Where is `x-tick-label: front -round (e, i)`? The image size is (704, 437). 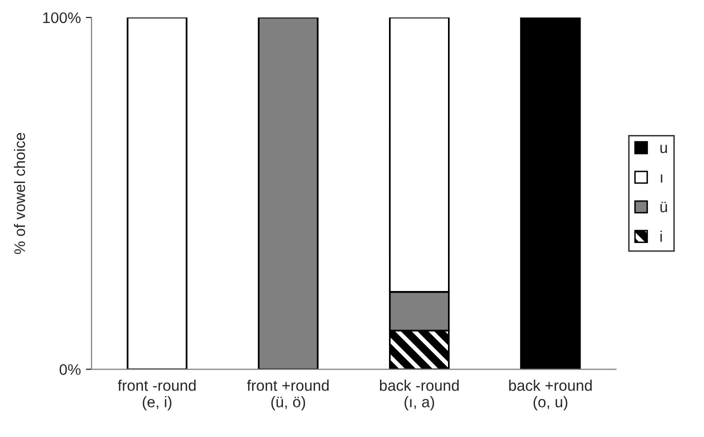
x-tick-label: front -round (e, i) is located at coordinates (157, 395).